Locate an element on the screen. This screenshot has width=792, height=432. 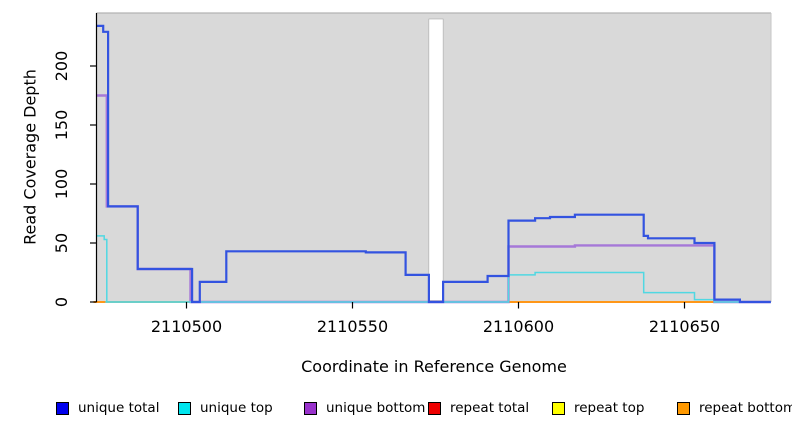
x-tick-label: 2110500 is located at coordinates (186, 326).